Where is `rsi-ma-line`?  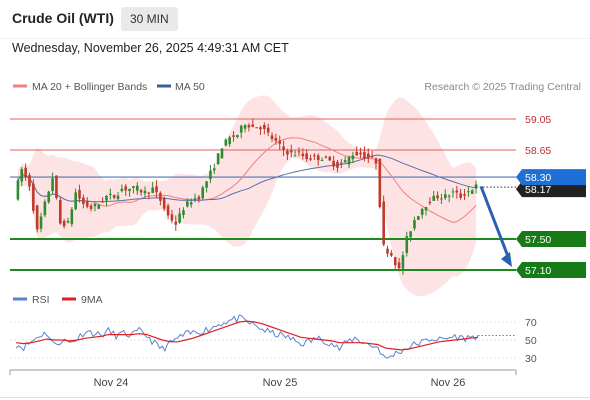 rsi-ma-line is located at coordinates (247, 335).